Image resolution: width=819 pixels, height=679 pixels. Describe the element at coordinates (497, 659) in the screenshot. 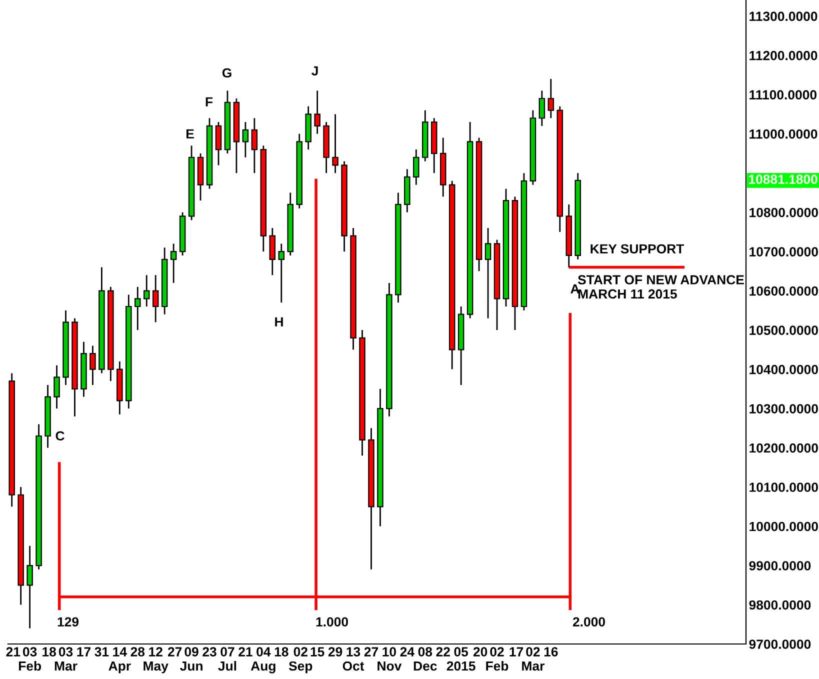

I see `x-tick-label: 02 Feb` at that location.